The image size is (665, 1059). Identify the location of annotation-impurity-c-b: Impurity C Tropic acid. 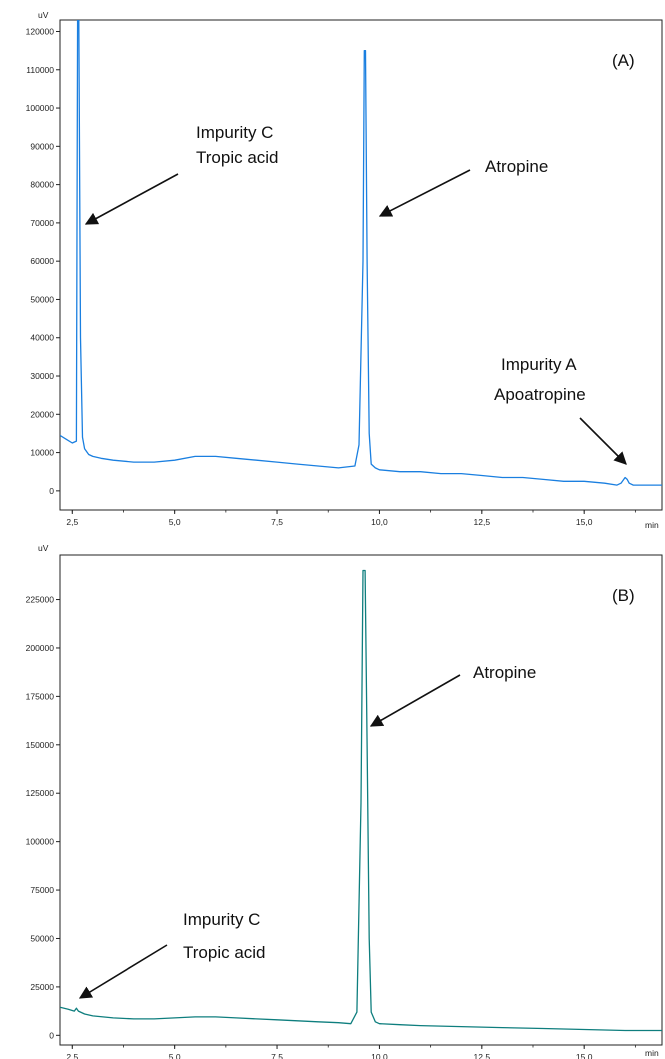
(172, 954).